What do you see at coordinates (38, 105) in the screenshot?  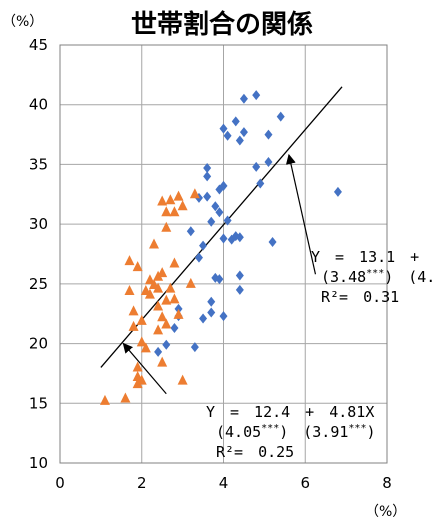 I see `y-tick-label: 40` at bounding box center [38, 105].